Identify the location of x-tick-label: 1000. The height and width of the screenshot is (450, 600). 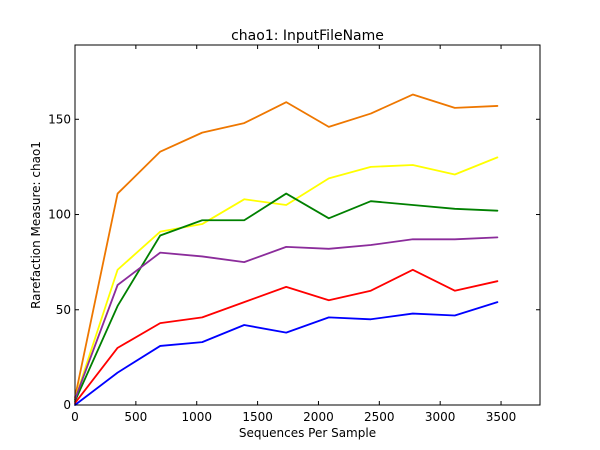
(196, 417).